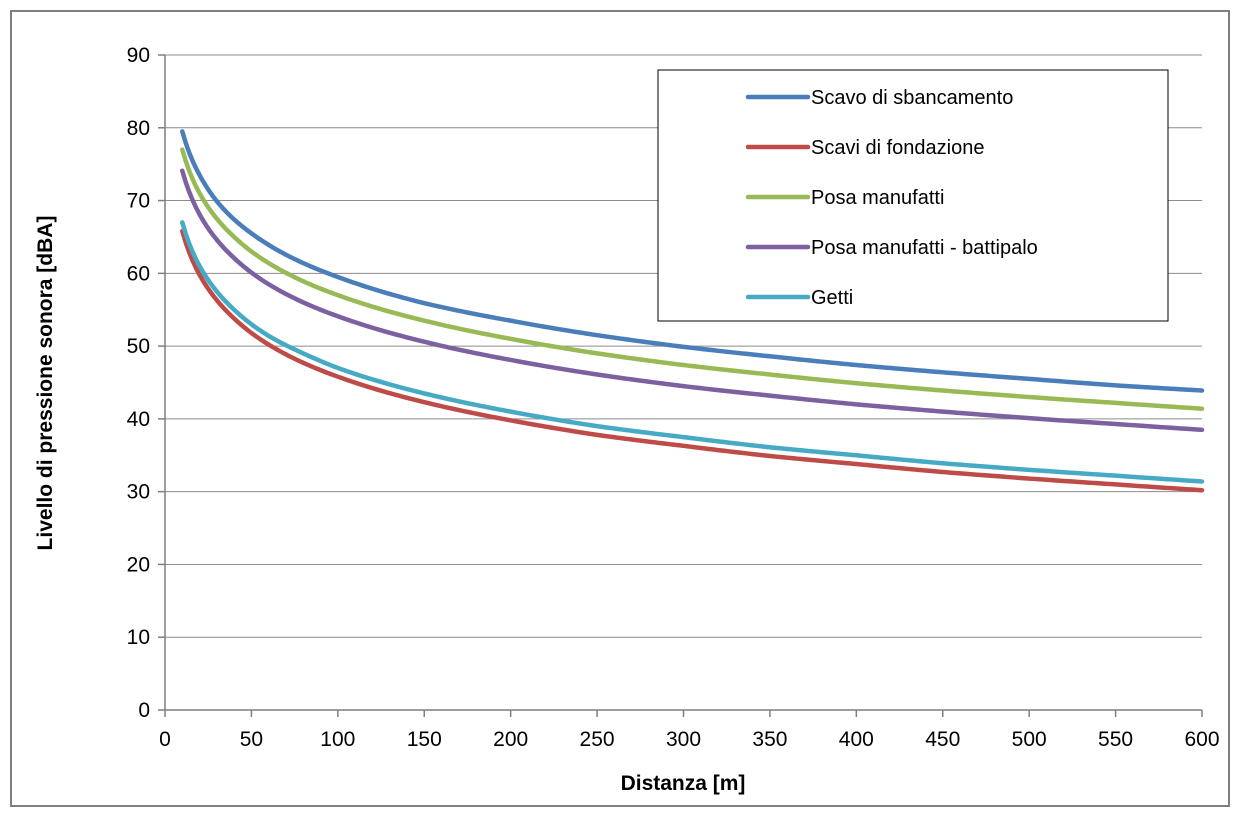 This screenshot has width=1242, height=817. What do you see at coordinates (1029, 739) in the screenshot?
I see `x-tick-label: 500` at bounding box center [1029, 739].